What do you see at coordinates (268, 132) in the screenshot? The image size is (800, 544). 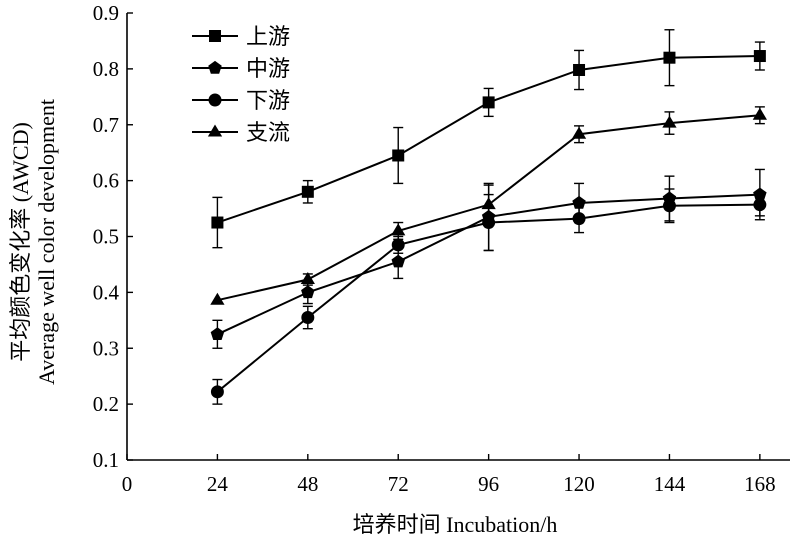 I see `legend-label: 支流` at bounding box center [268, 132].